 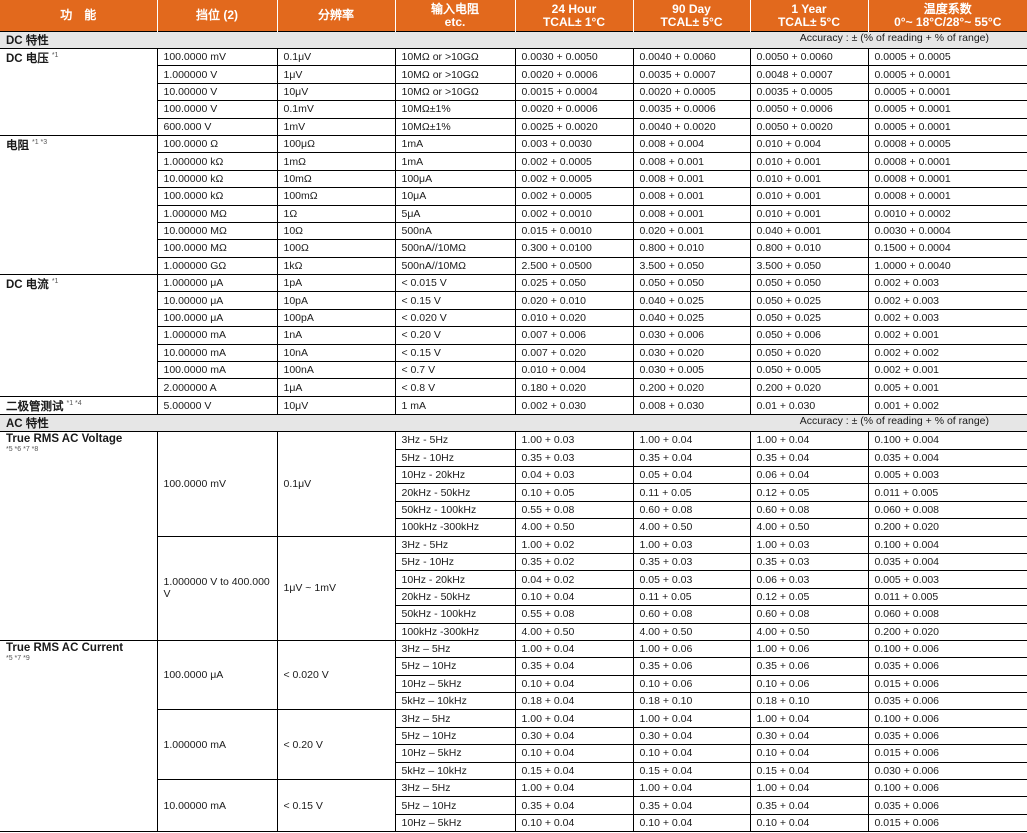 What do you see at coordinates (336, 370) in the screenshot?
I see `resolution-cell: 100nA` at bounding box center [336, 370].